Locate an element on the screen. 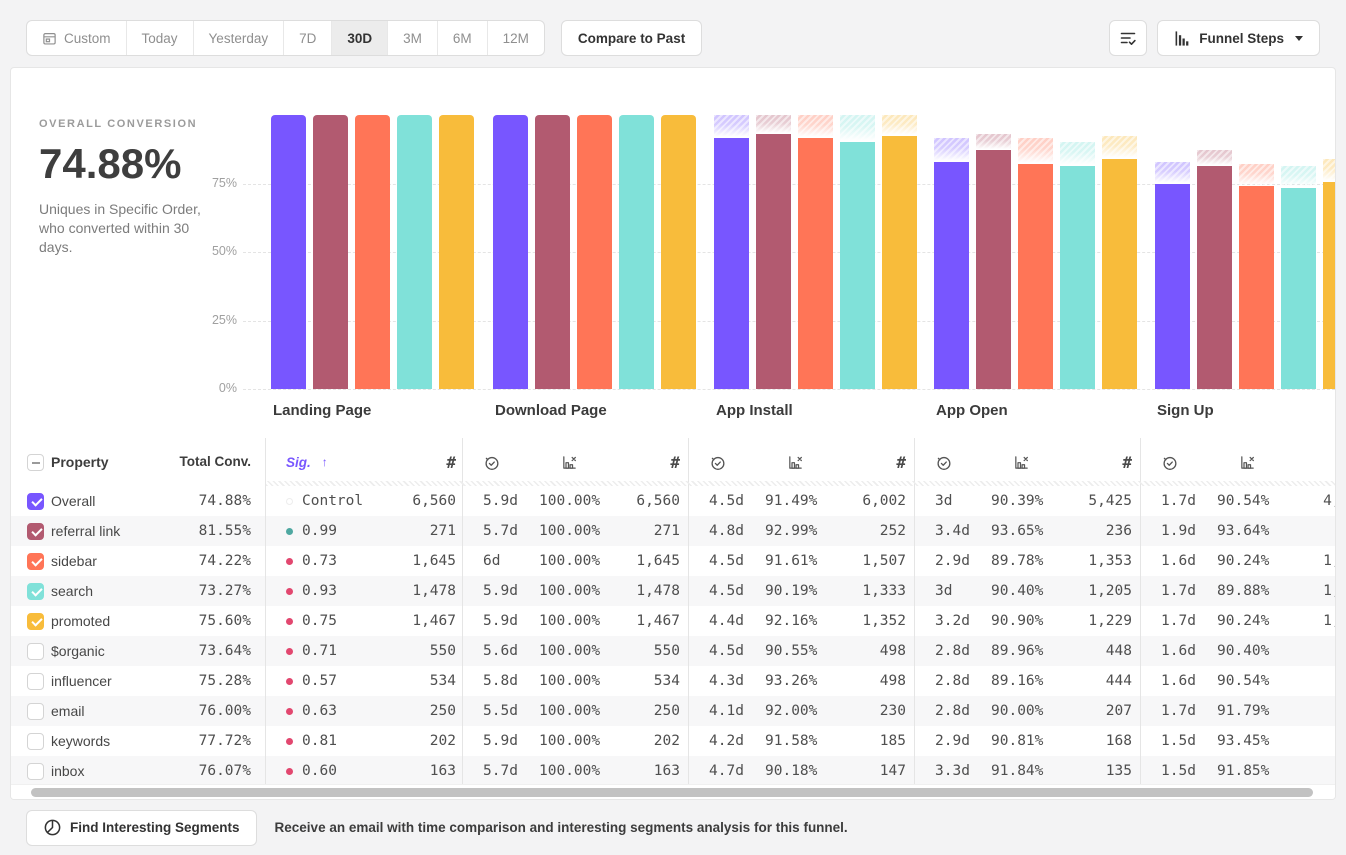 The height and width of the screenshot is (855, 1346). total-conversion-value: 73.27% is located at coordinates (224, 591).